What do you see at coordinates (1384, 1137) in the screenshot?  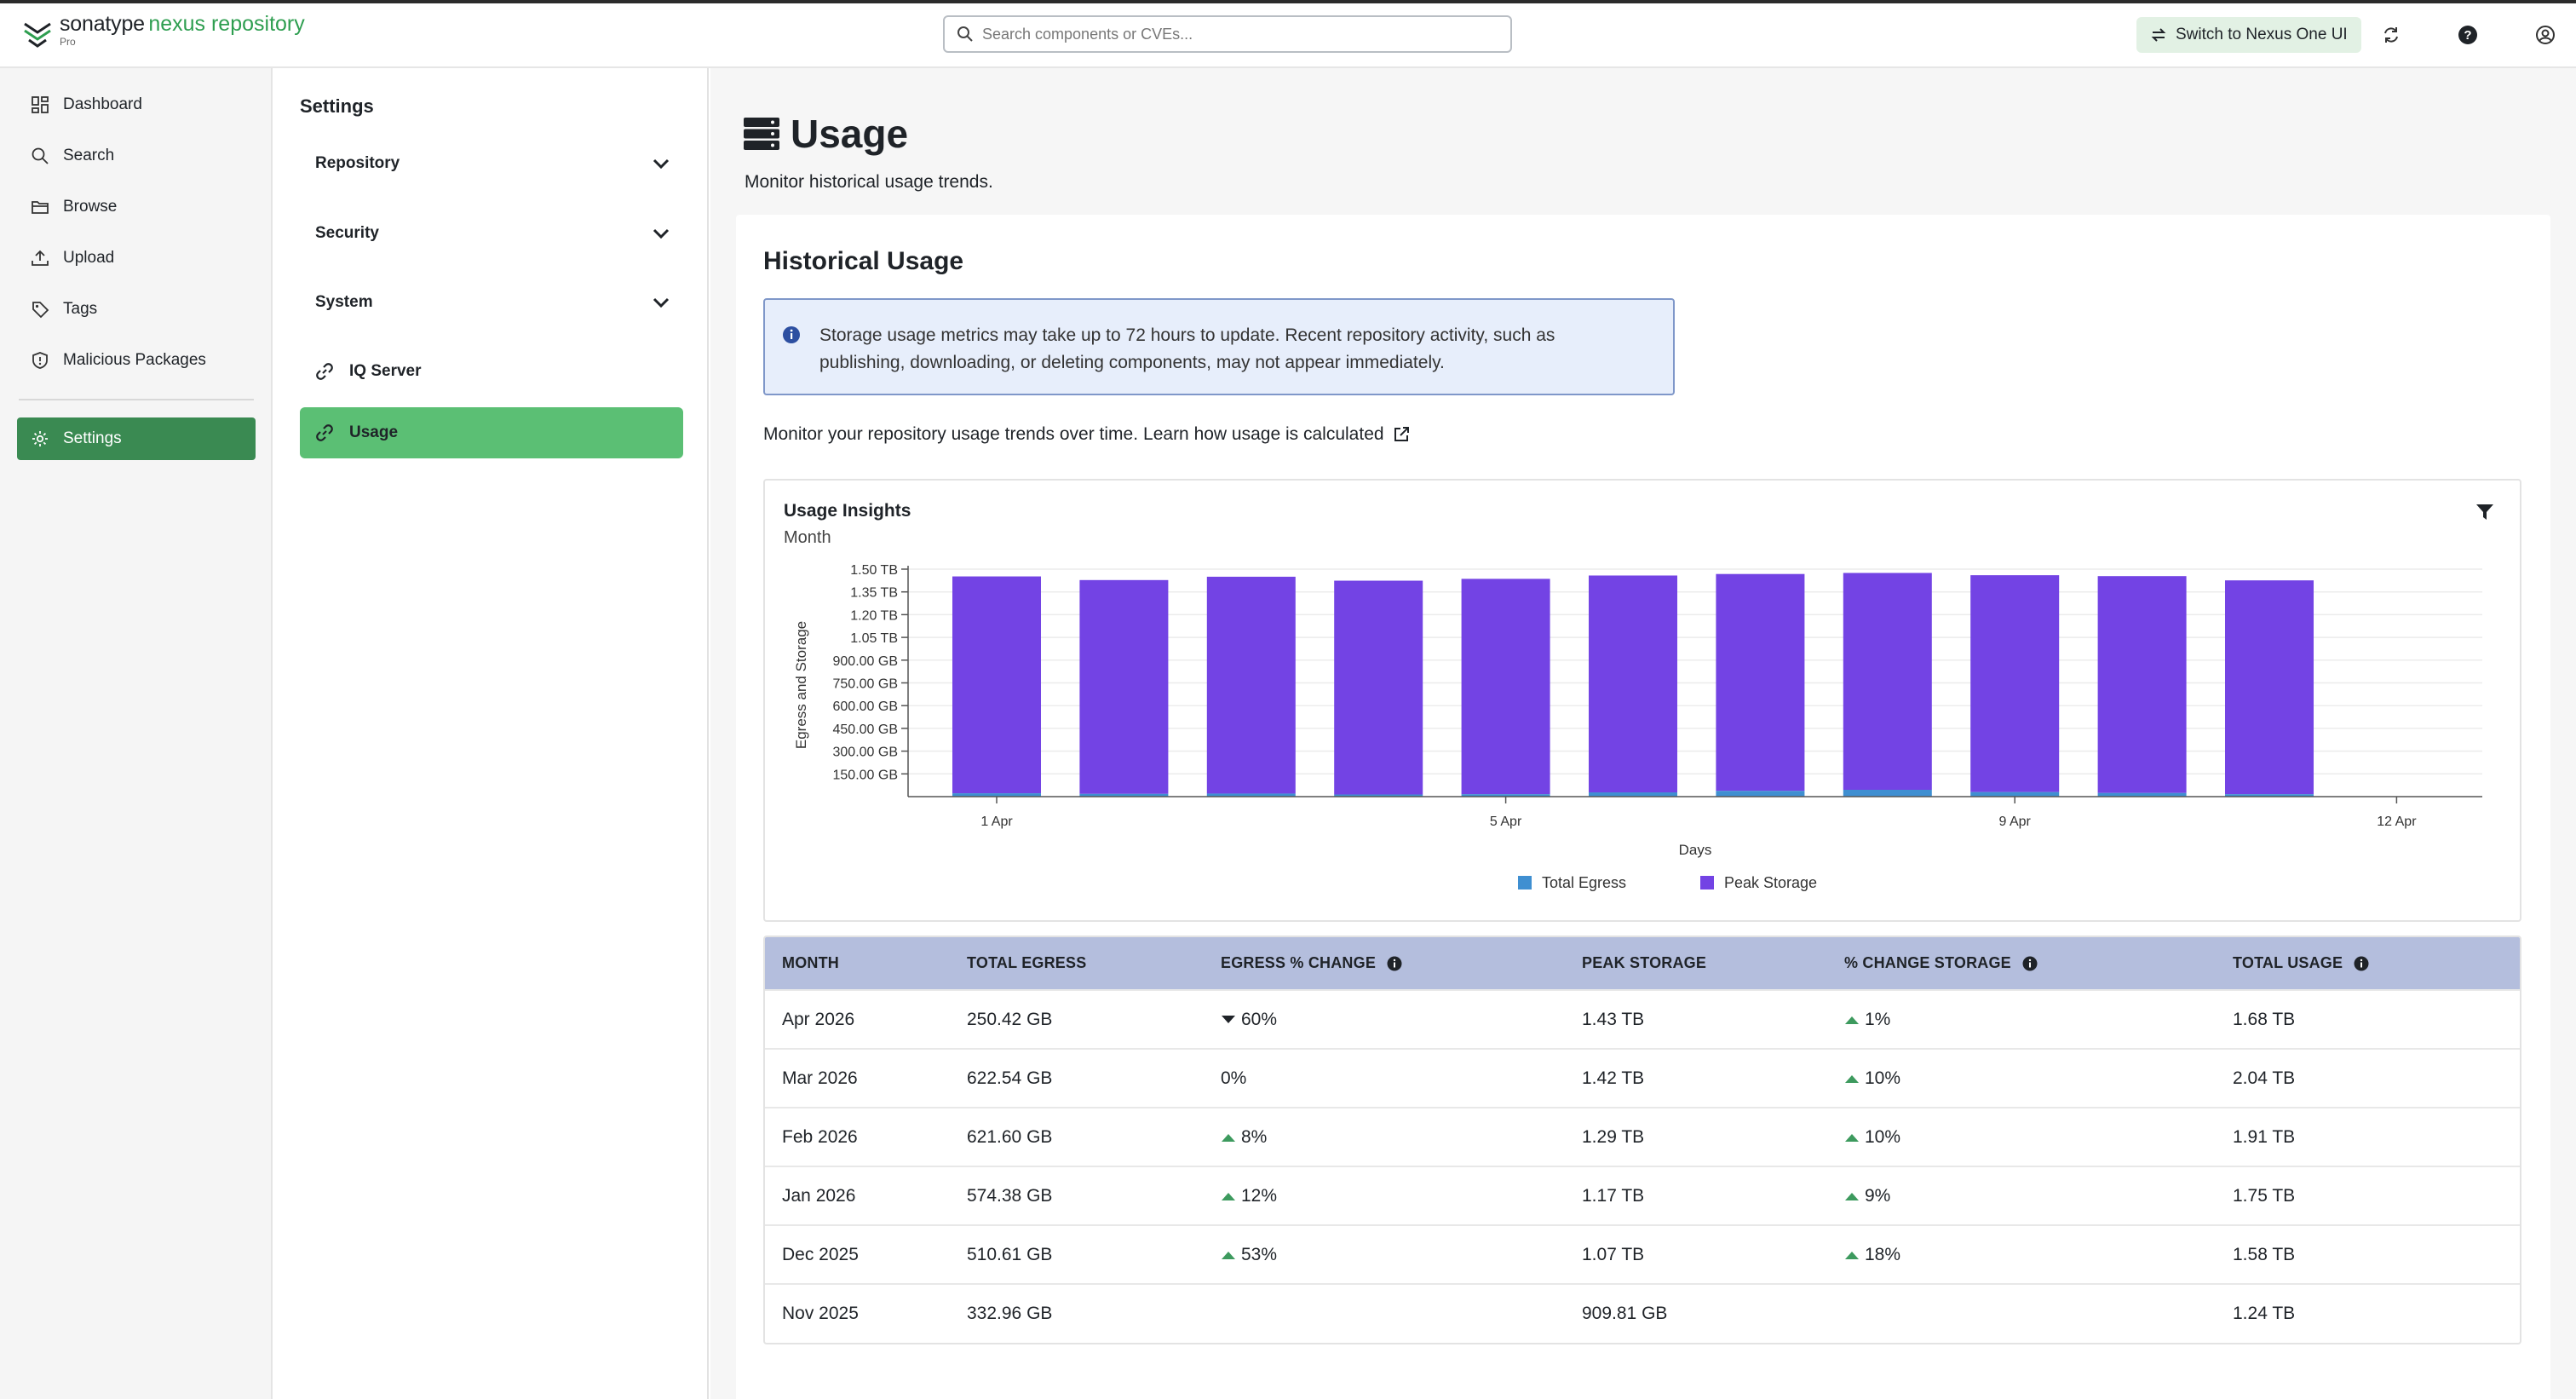 I see `table-cell-egress-change: 8%` at bounding box center [1384, 1137].